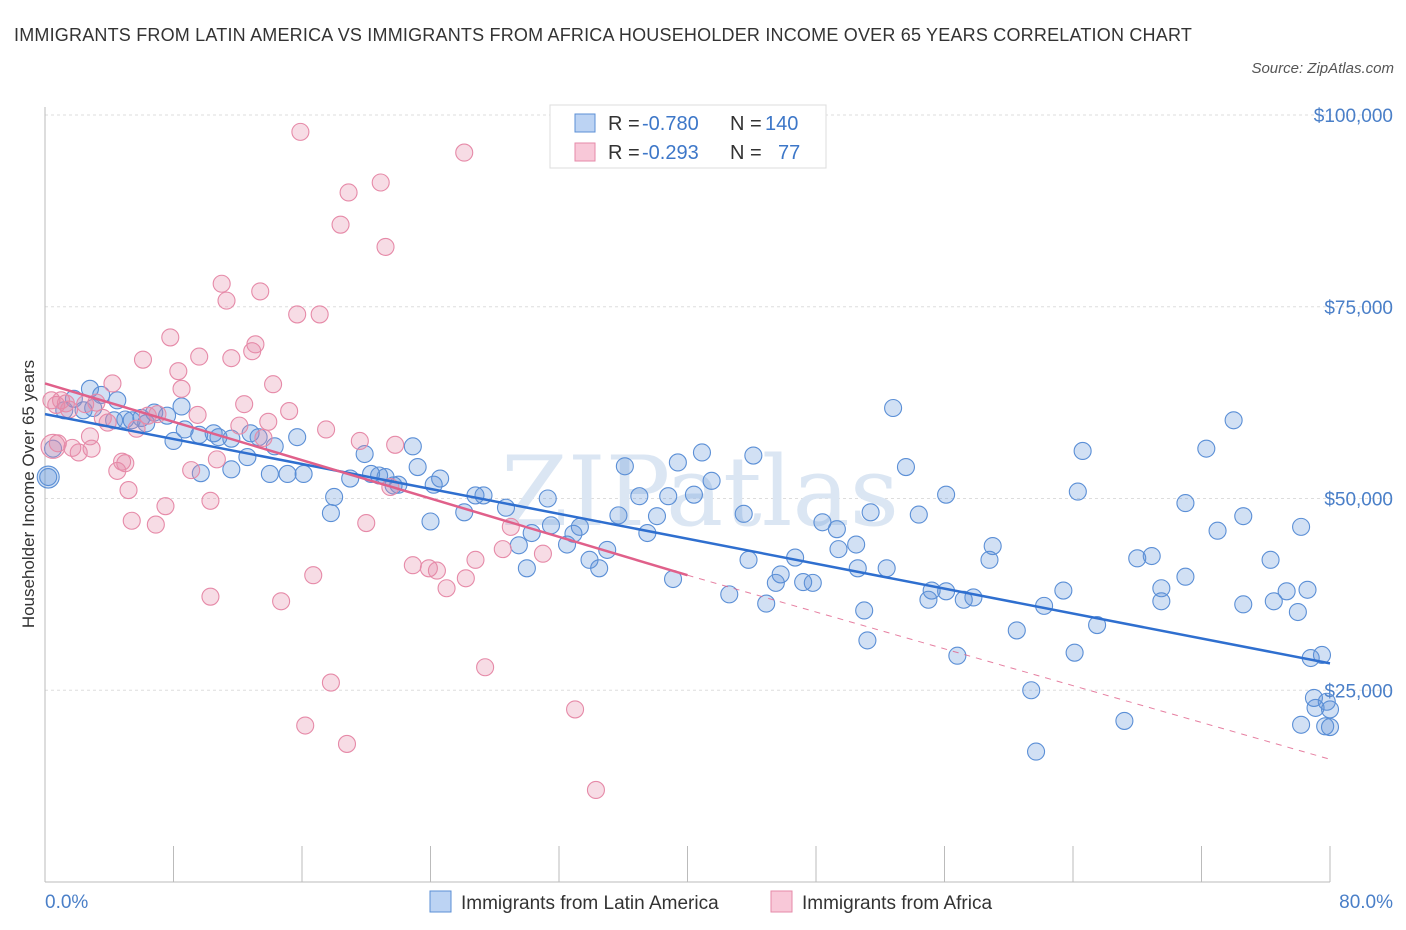 The image size is (1406, 930). Describe the element at coordinates (1322, 68) in the screenshot. I see `source-label: Source: ZipAtlas.com` at that location.